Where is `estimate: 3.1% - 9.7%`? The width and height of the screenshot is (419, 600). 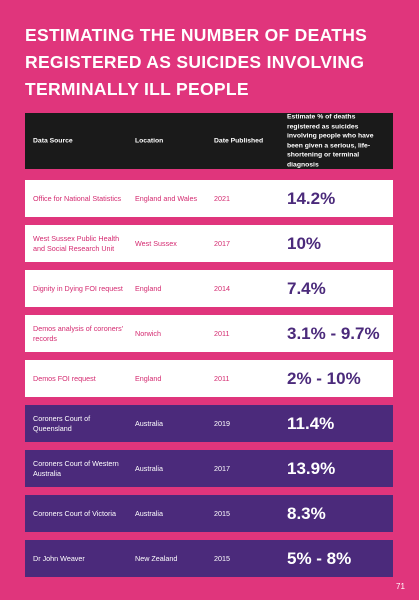
estimate: 3.1% - 9.7% is located at coordinates (333, 333).